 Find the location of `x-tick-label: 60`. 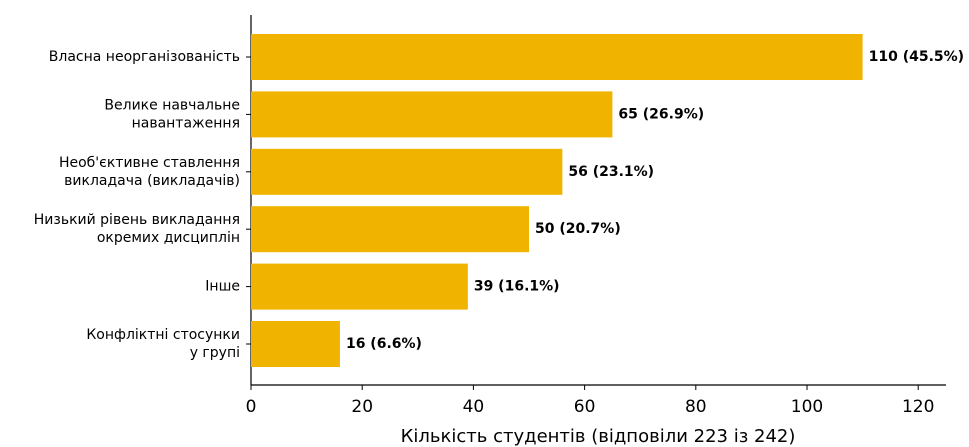

x-tick-label: 60 is located at coordinates (585, 407).